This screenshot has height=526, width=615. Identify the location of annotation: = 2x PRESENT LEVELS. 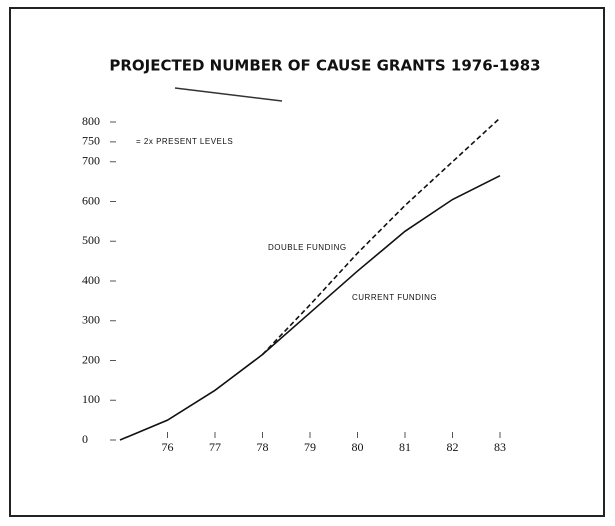
(184, 141).